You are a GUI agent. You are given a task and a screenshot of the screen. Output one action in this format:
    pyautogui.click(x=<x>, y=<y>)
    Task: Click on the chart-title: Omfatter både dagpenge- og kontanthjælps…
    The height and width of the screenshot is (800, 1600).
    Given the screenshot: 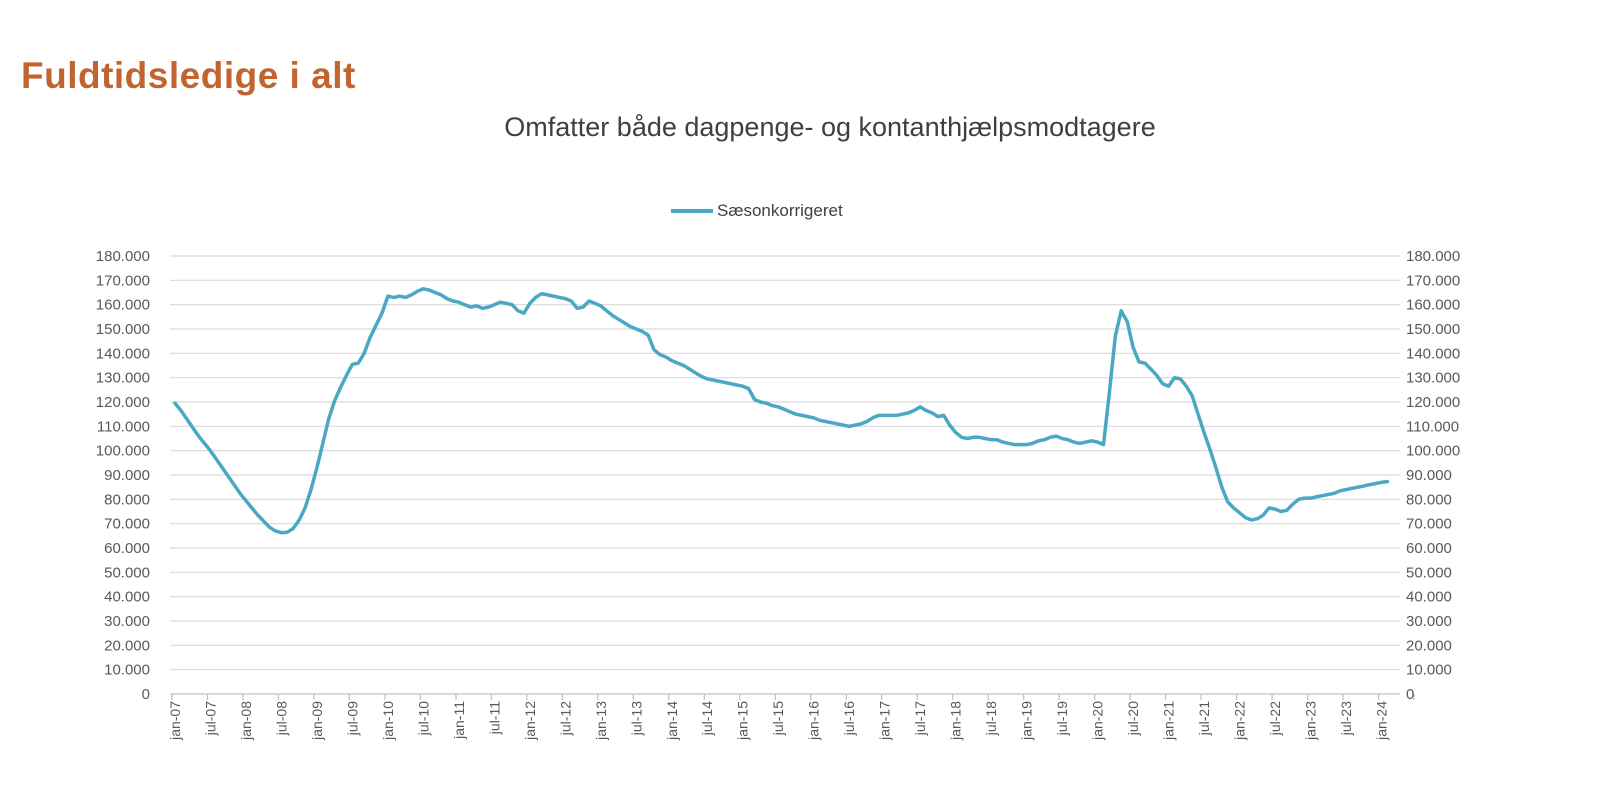 What is the action you would take?
    pyautogui.click(x=830, y=127)
    